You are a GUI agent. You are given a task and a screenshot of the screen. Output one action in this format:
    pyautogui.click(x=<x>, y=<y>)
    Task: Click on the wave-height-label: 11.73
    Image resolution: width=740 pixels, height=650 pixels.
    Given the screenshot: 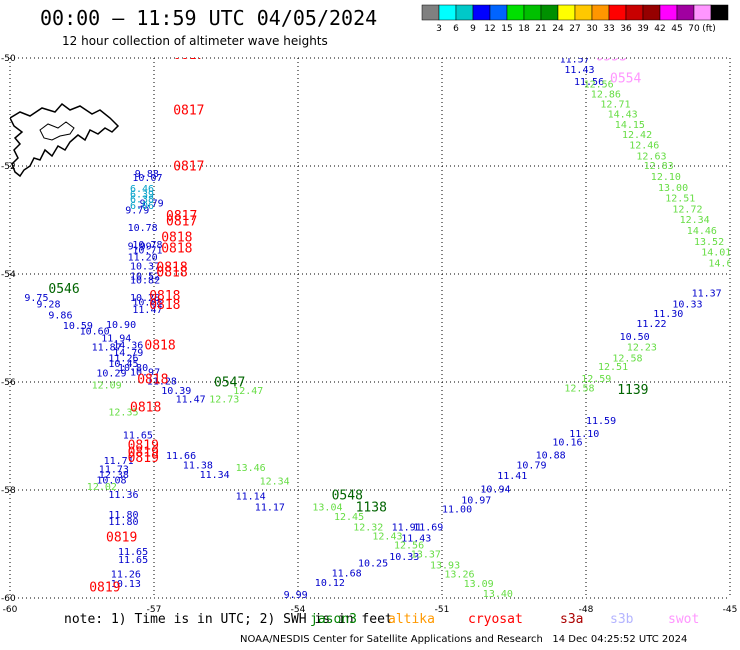 What is the action you would take?
    pyautogui.click(x=114, y=470)
    